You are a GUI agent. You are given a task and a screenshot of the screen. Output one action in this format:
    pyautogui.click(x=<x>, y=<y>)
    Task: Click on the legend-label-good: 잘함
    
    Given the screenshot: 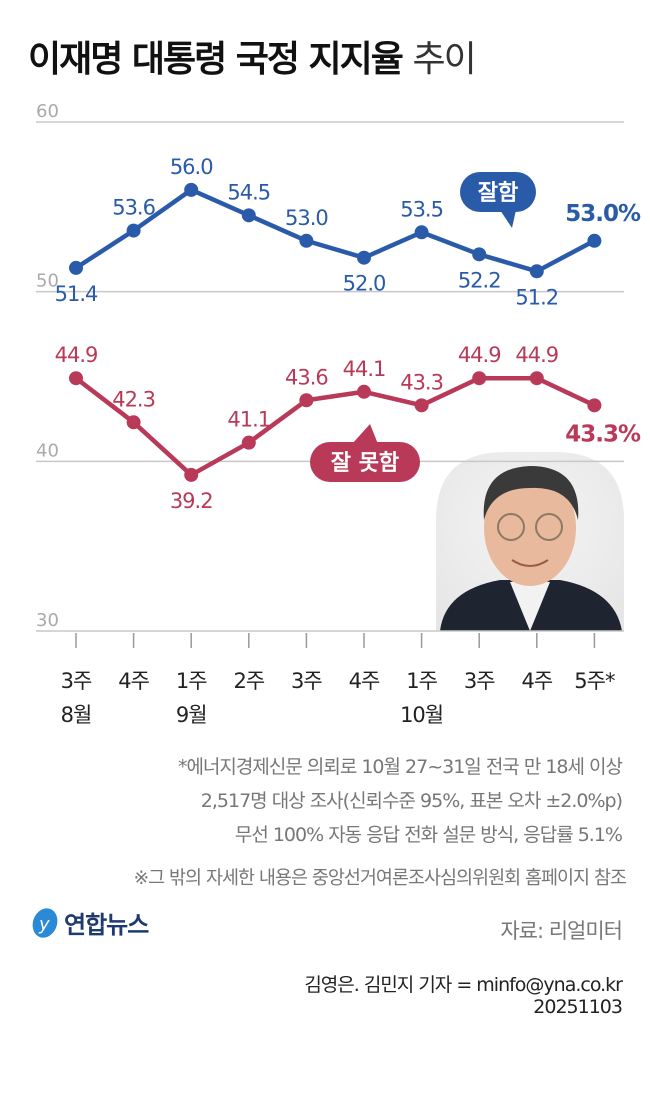 What is the action you would take?
    pyautogui.click(x=498, y=193)
    